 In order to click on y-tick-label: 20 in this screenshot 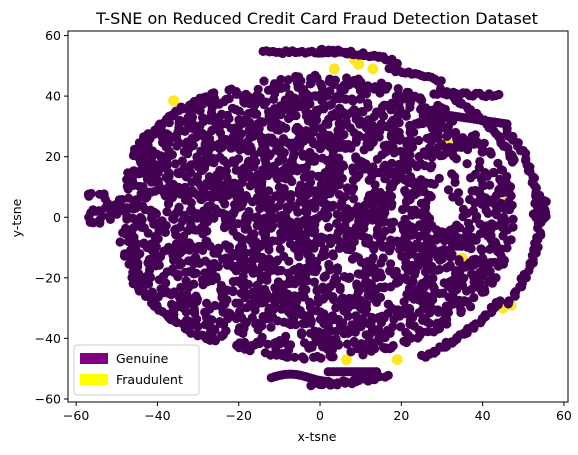, I will do `click(53, 156)`.